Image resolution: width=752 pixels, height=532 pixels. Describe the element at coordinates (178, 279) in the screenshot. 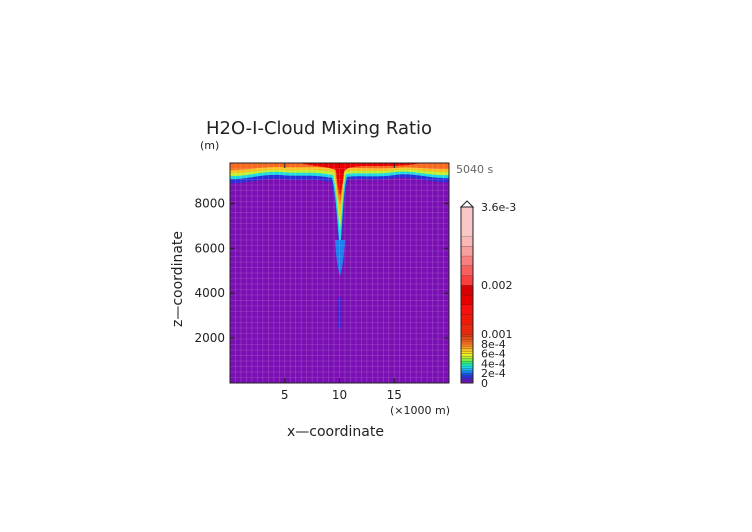

I see `y-axis-label: z—coordinate` at that location.